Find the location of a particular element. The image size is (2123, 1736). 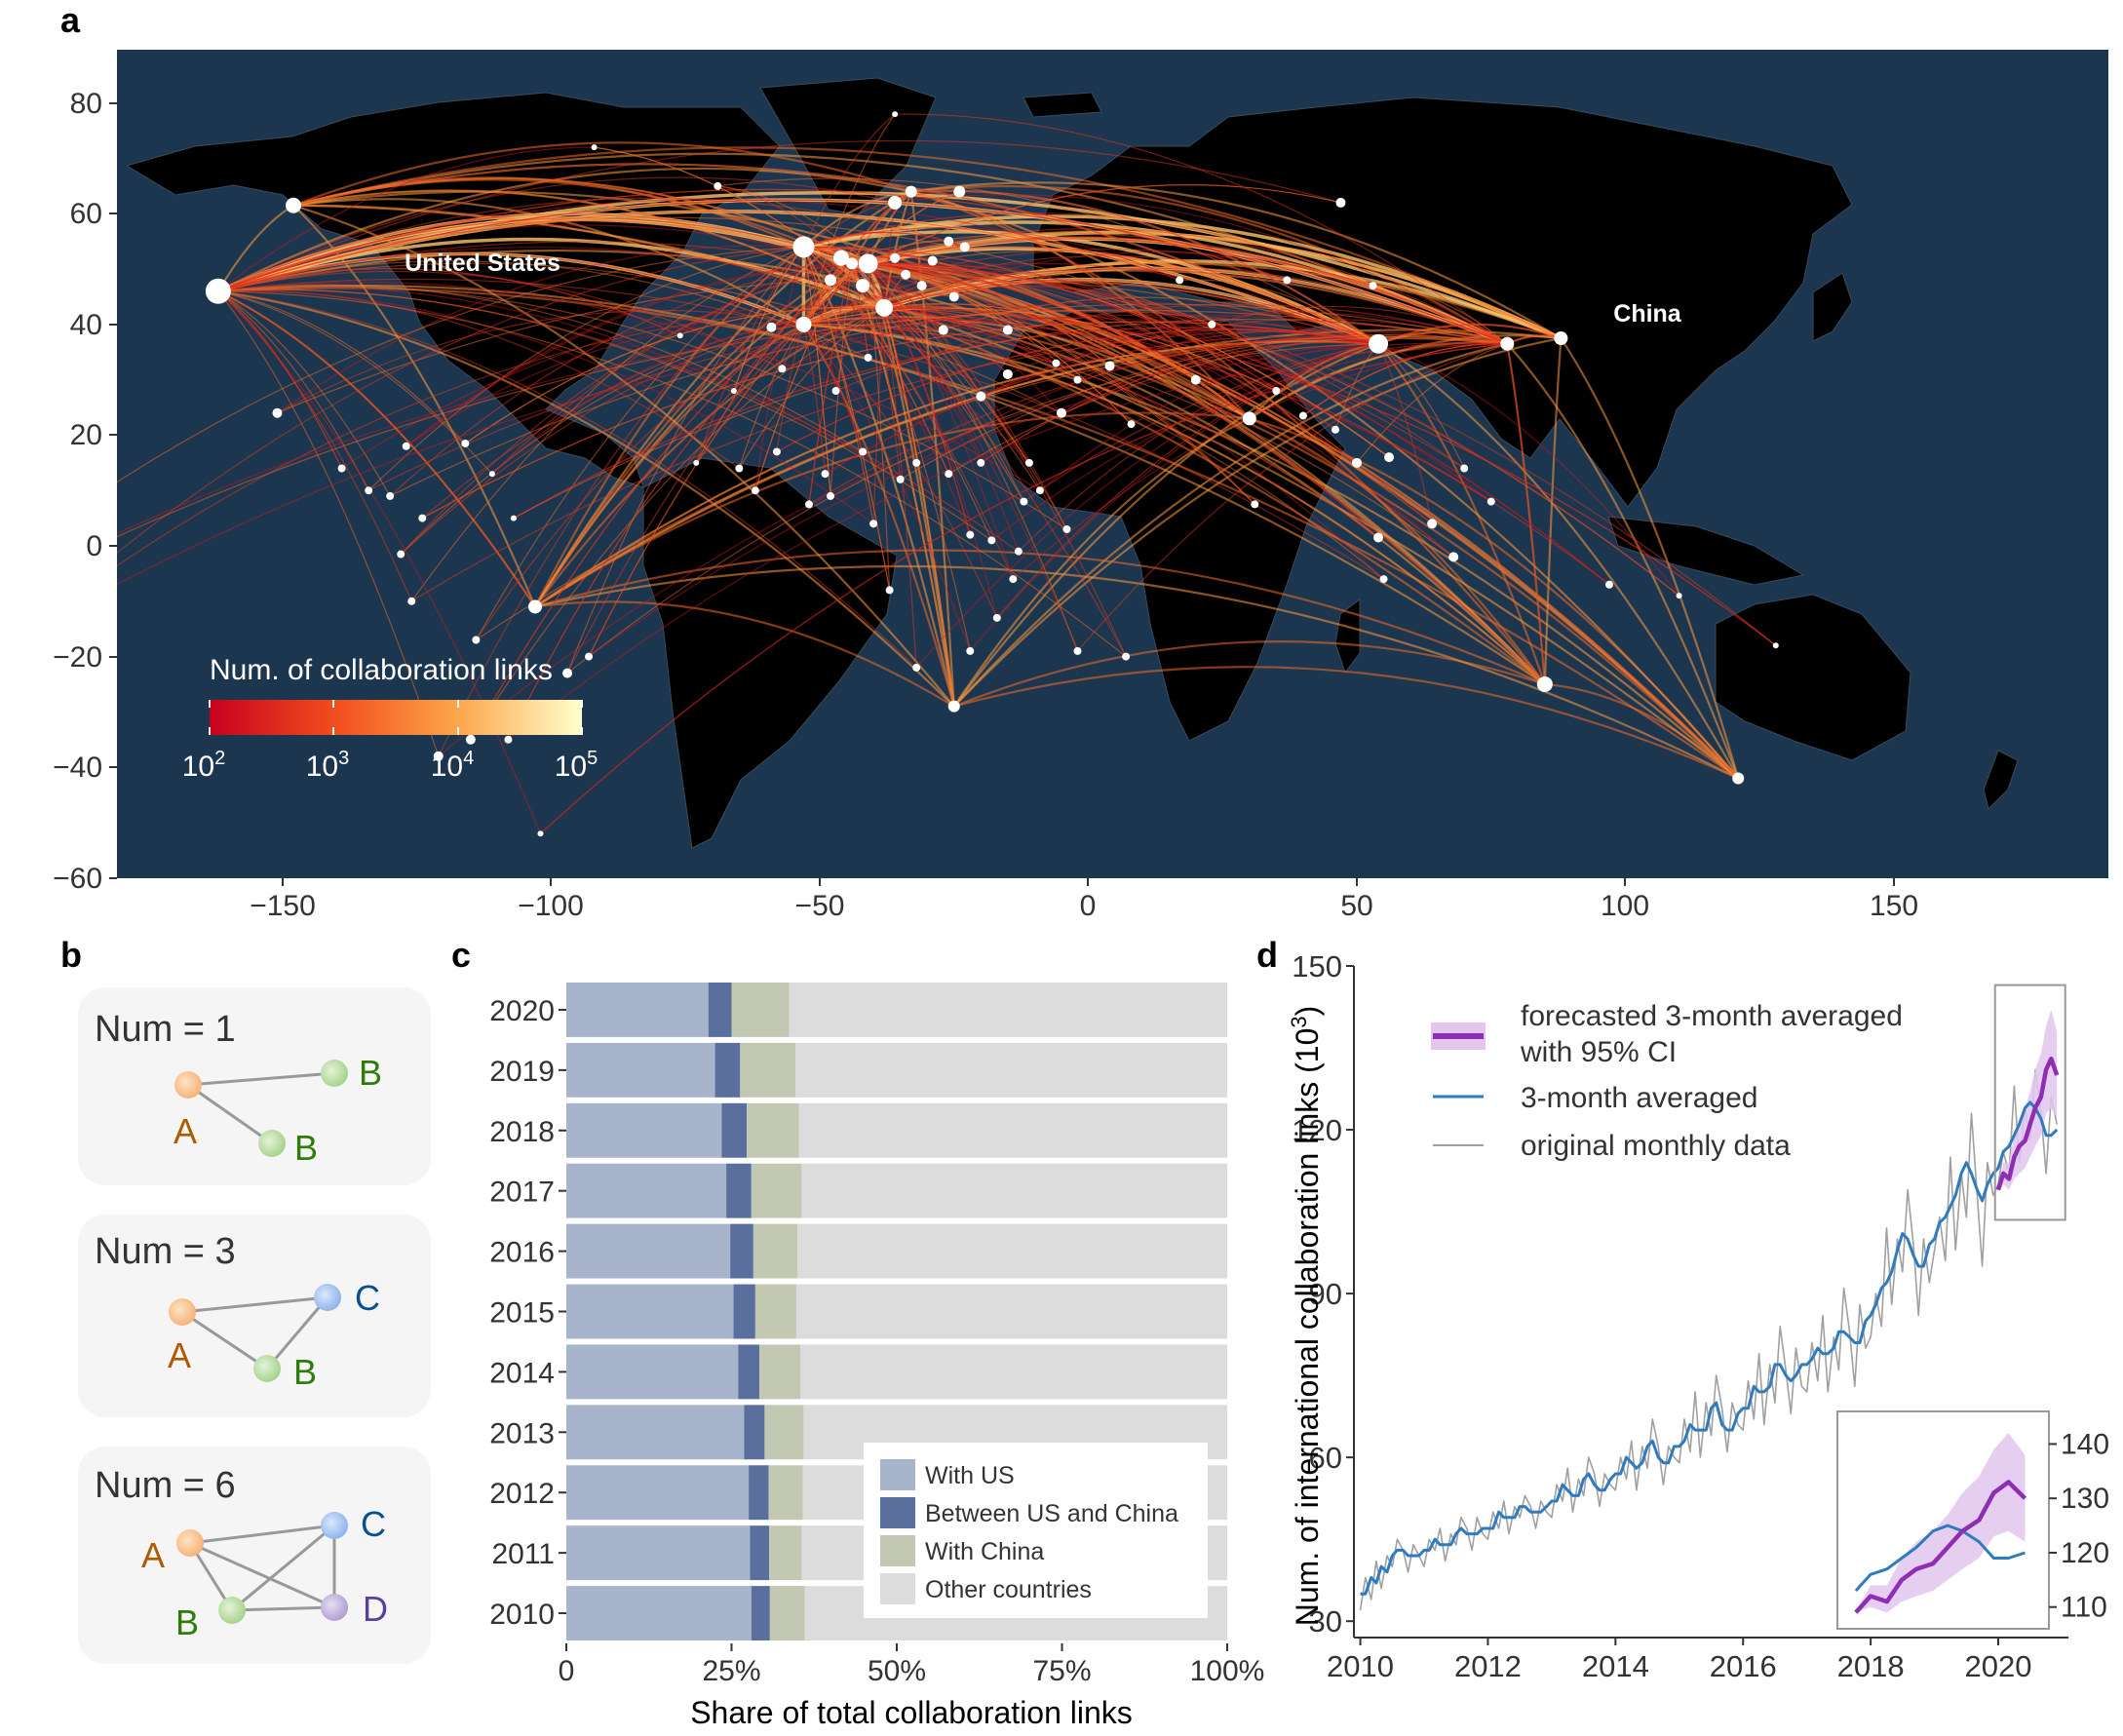

node-c is located at coordinates (335, 1525).